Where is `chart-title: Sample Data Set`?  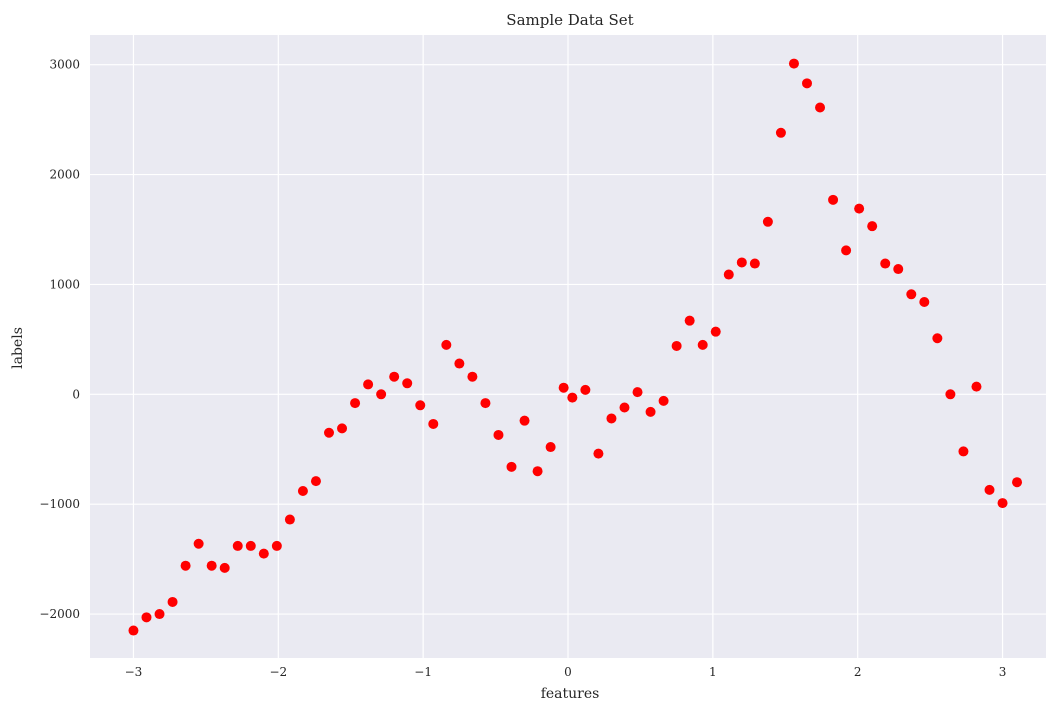
chart-title: Sample Data Set is located at coordinates (569, 20).